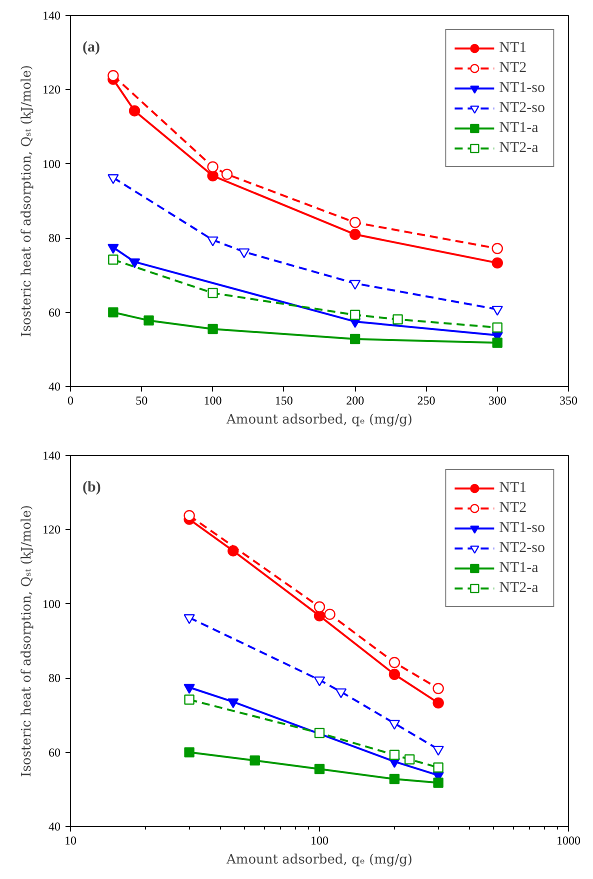  I want to click on x-tick-label: 1000, so click(568, 841).